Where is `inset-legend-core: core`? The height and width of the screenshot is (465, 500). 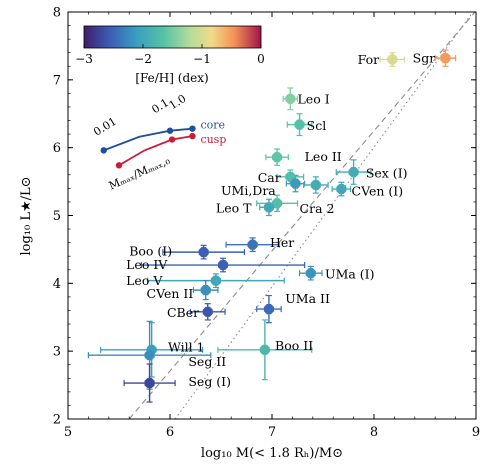 inset-legend-core: core is located at coordinates (212, 125).